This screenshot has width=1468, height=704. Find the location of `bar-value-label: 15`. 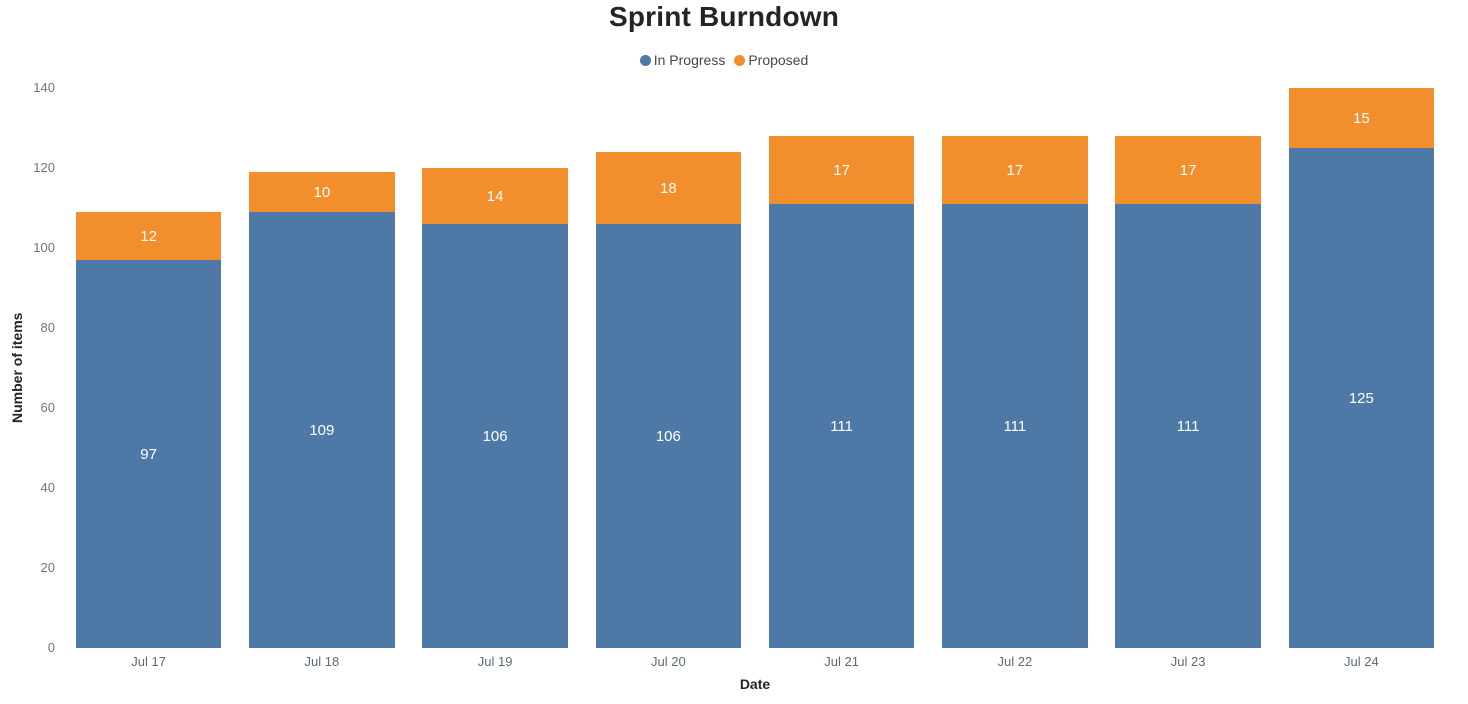

bar-value-label: 15 is located at coordinates (1361, 118).